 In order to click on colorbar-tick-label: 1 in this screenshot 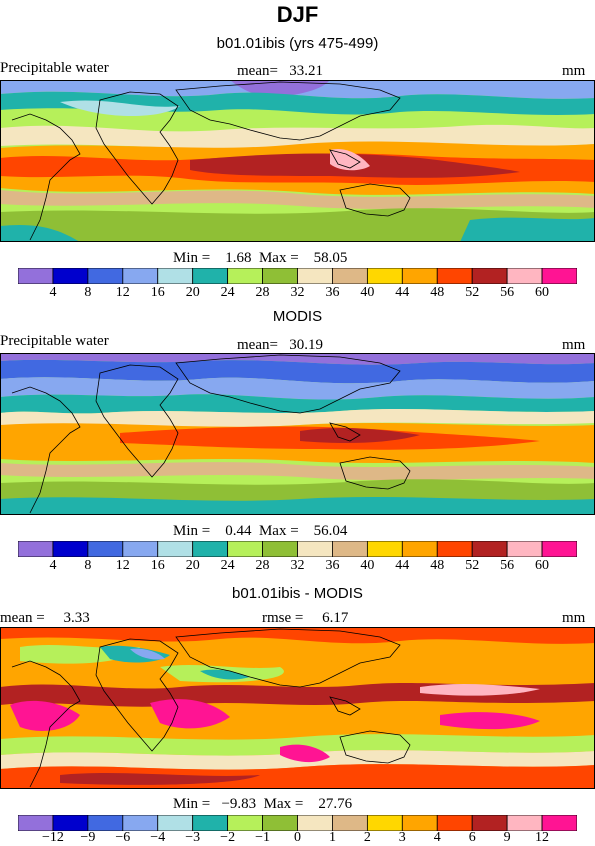, I will do `click(332, 837)`.